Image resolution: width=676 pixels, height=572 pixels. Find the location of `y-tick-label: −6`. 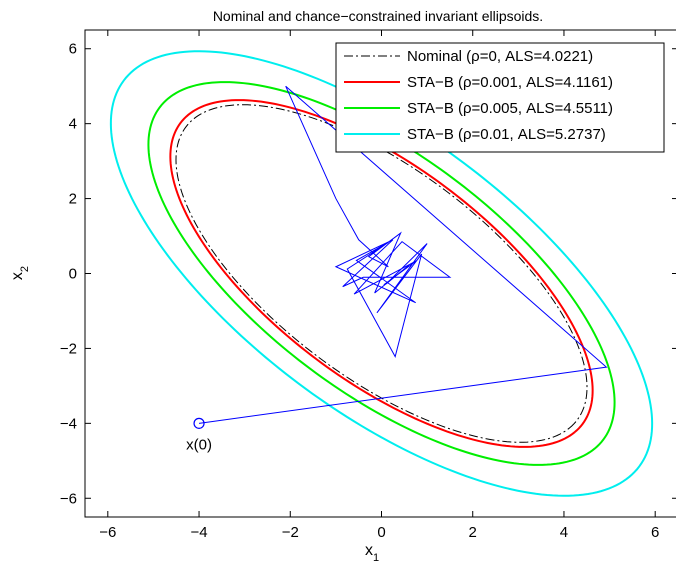

y-tick-label: −6 is located at coordinates (68, 498).